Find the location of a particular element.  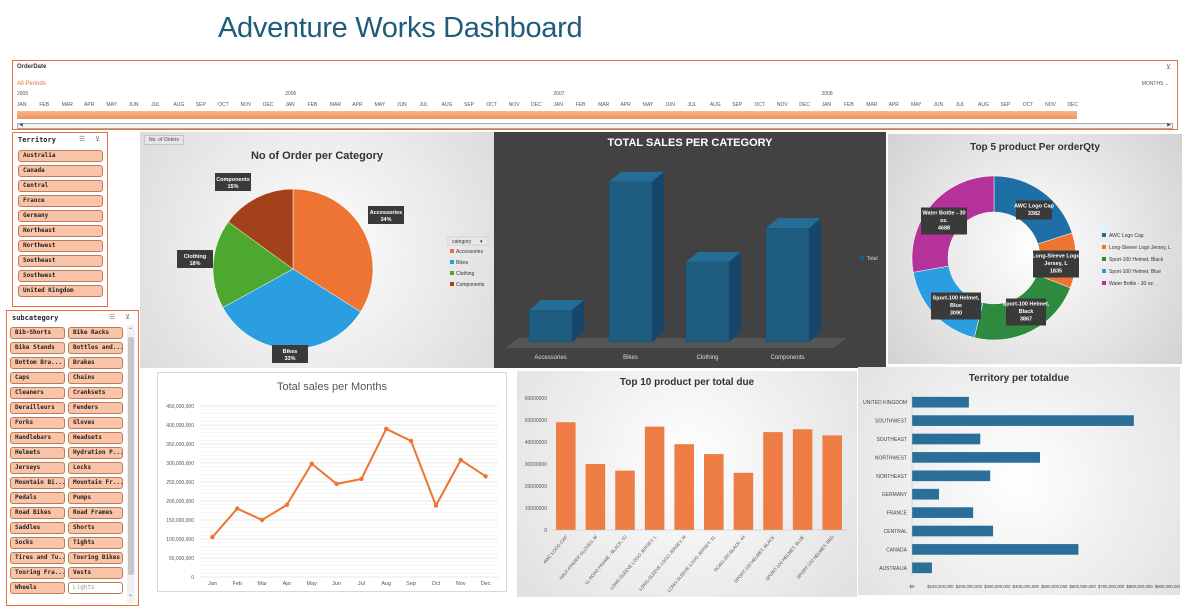

scroll-left-icon: ◀ is located at coordinates (21, 125).